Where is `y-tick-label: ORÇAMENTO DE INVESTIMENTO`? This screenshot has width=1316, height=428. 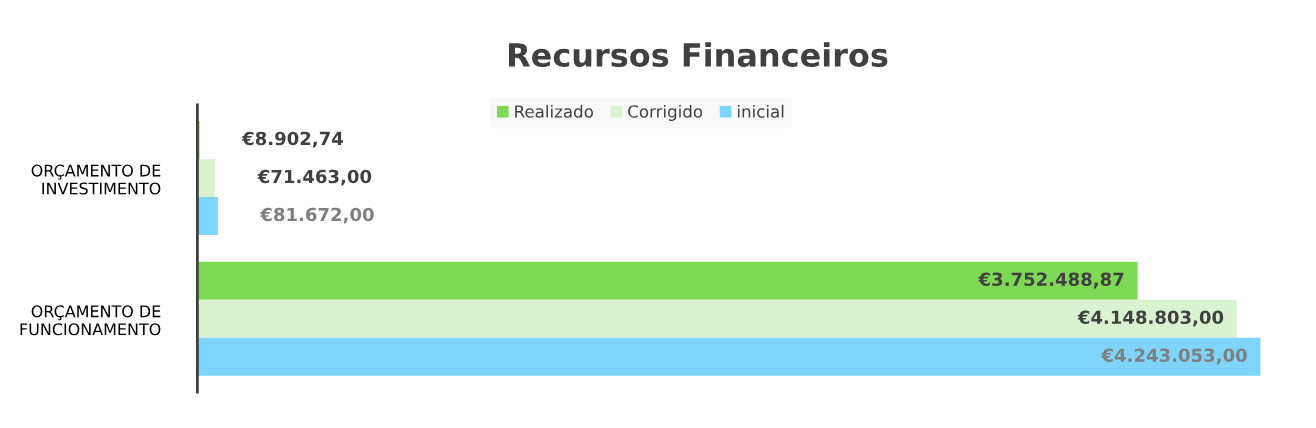 y-tick-label: ORÇAMENTO DE INVESTIMENTO is located at coordinates (96, 179).